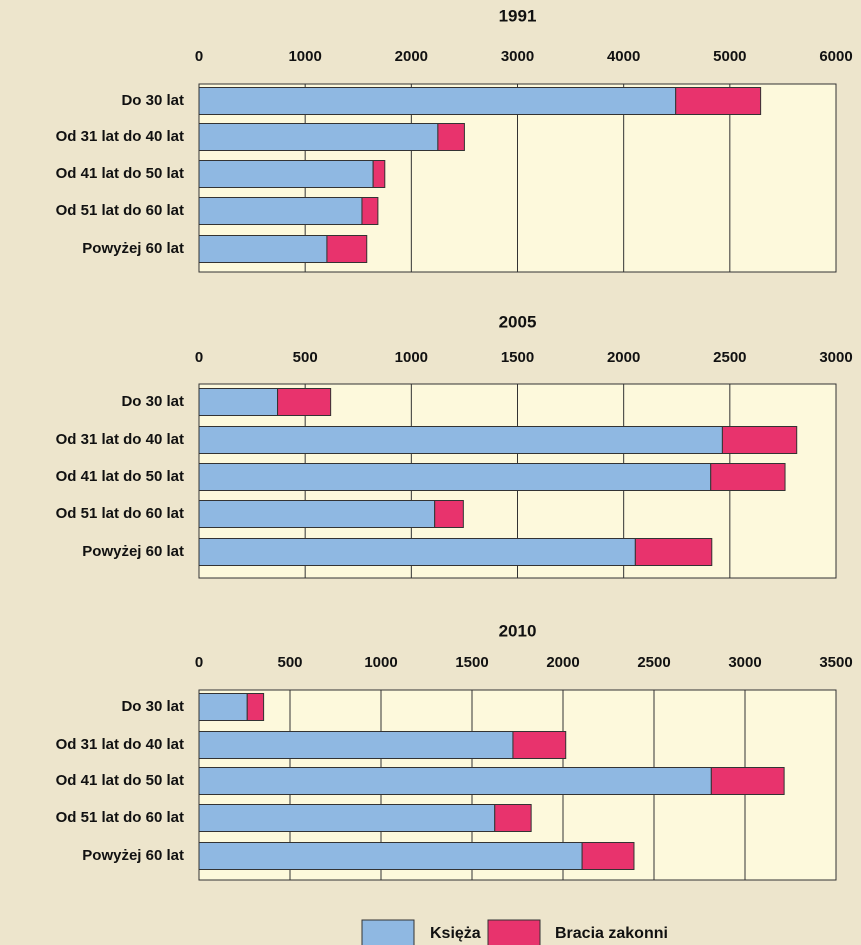 This screenshot has width=861, height=945. Describe the element at coordinates (518, 321) in the screenshot. I see `chart-title: 2005` at that location.